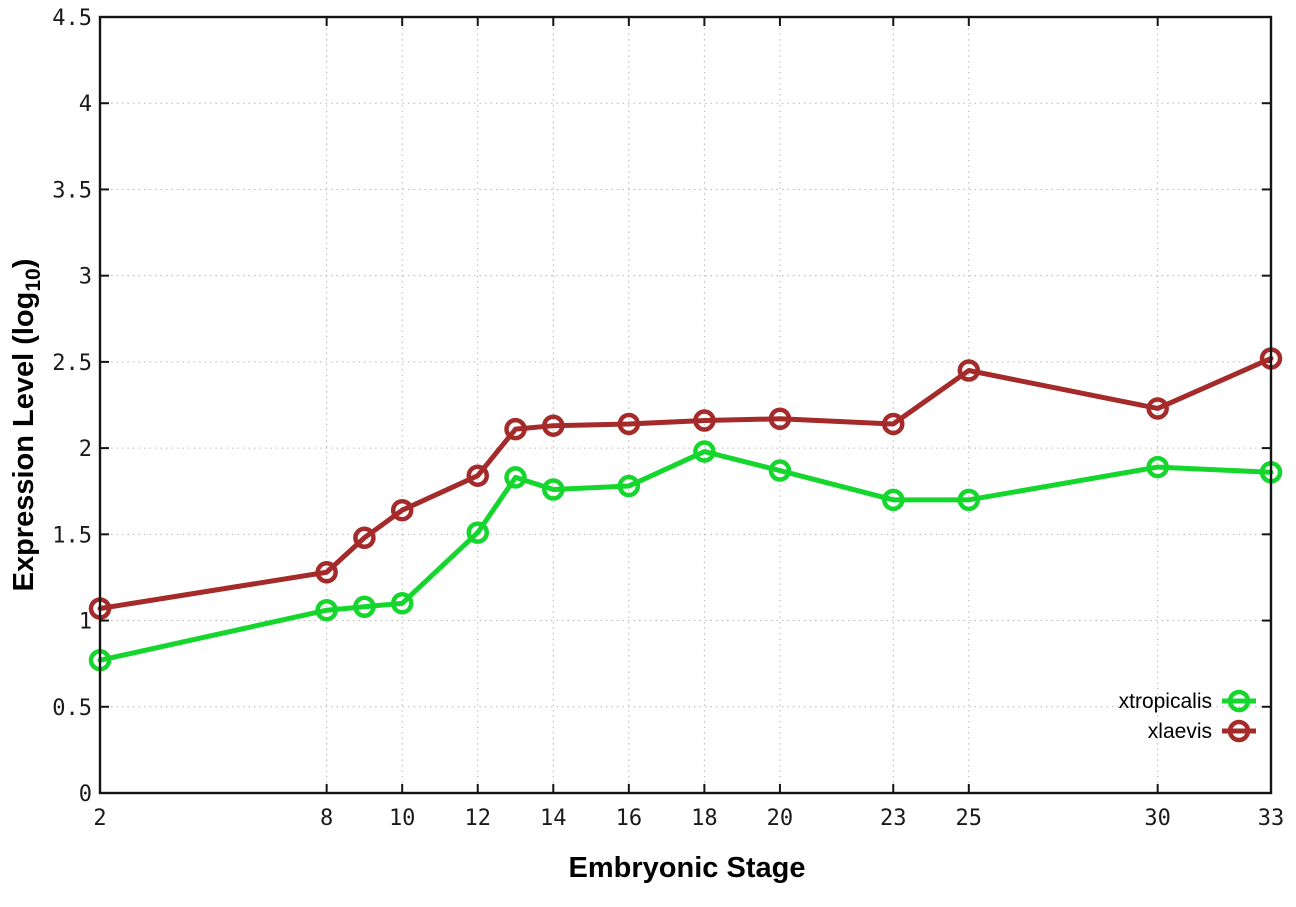 Image resolution: width=1296 pixels, height=907 pixels. What do you see at coordinates (1239, 731) in the screenshot?
I see `legend-sample-marker-xlaevis` at bounding box center [1239, 731].